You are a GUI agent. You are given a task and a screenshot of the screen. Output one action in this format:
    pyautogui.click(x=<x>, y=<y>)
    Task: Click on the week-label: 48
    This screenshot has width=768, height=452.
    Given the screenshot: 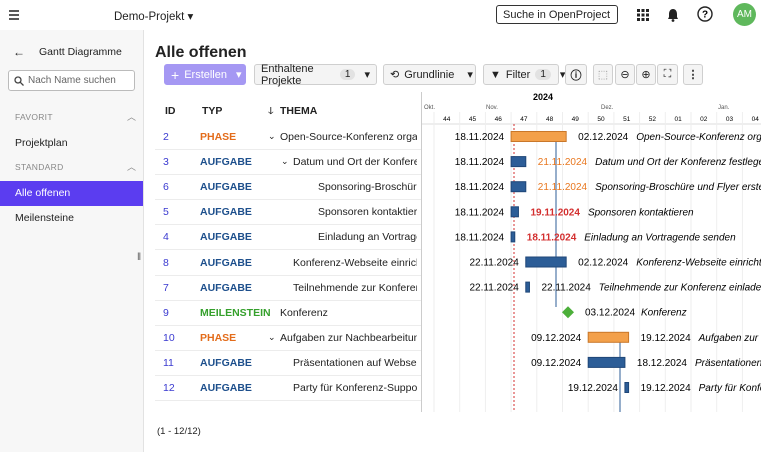 What is the action you would take?
    pyautogui.click(x=550, y=119)
    